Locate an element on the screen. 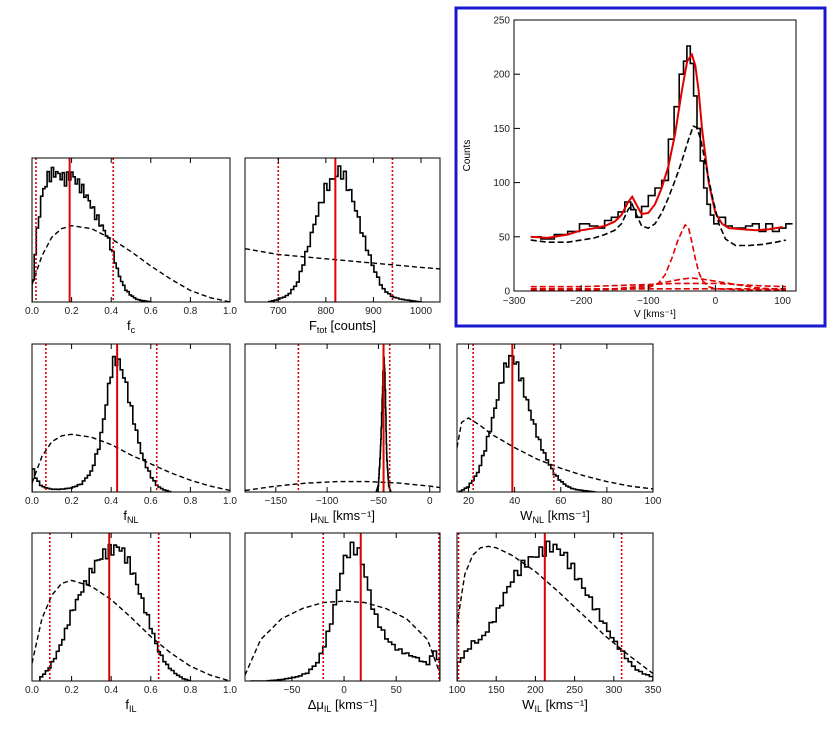  x-axis-label: μNL [kms⁻¹] is located at coordinates (342, 516).